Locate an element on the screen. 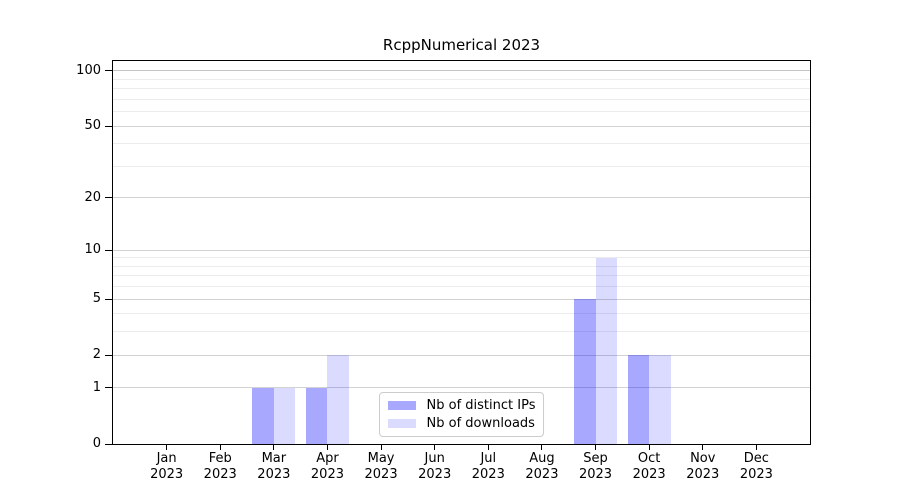 The height and width of the screenshot is (500, 900). x-tick-jan is located at coordinates (167, 447).